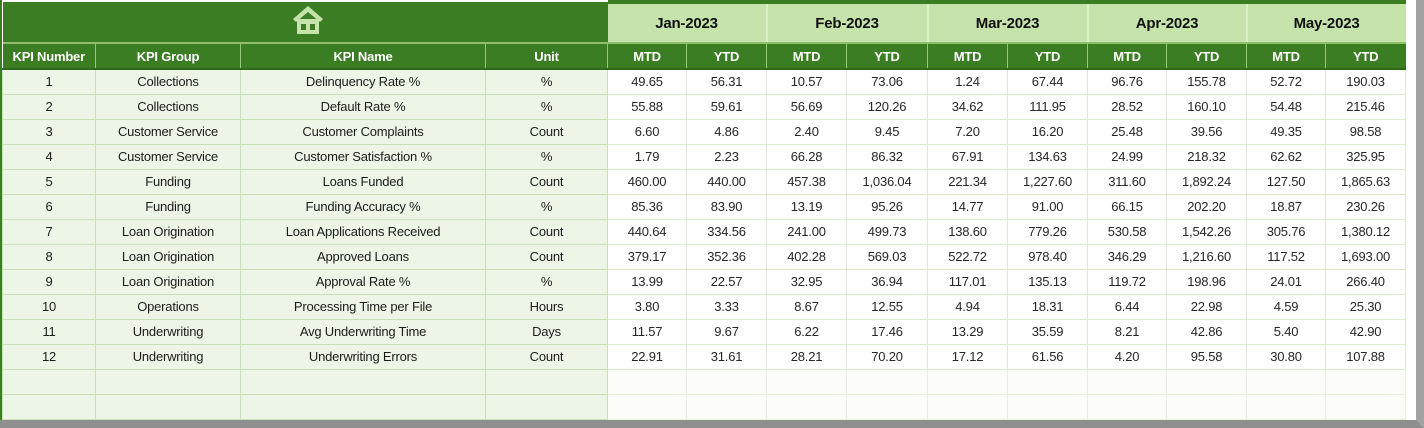 Image resolution: width=1424 pixels, height=428 pixels. Describe the element at coordinates (49, 106) in the screenshot. I see `kpi-number-cell: 2` at that location.